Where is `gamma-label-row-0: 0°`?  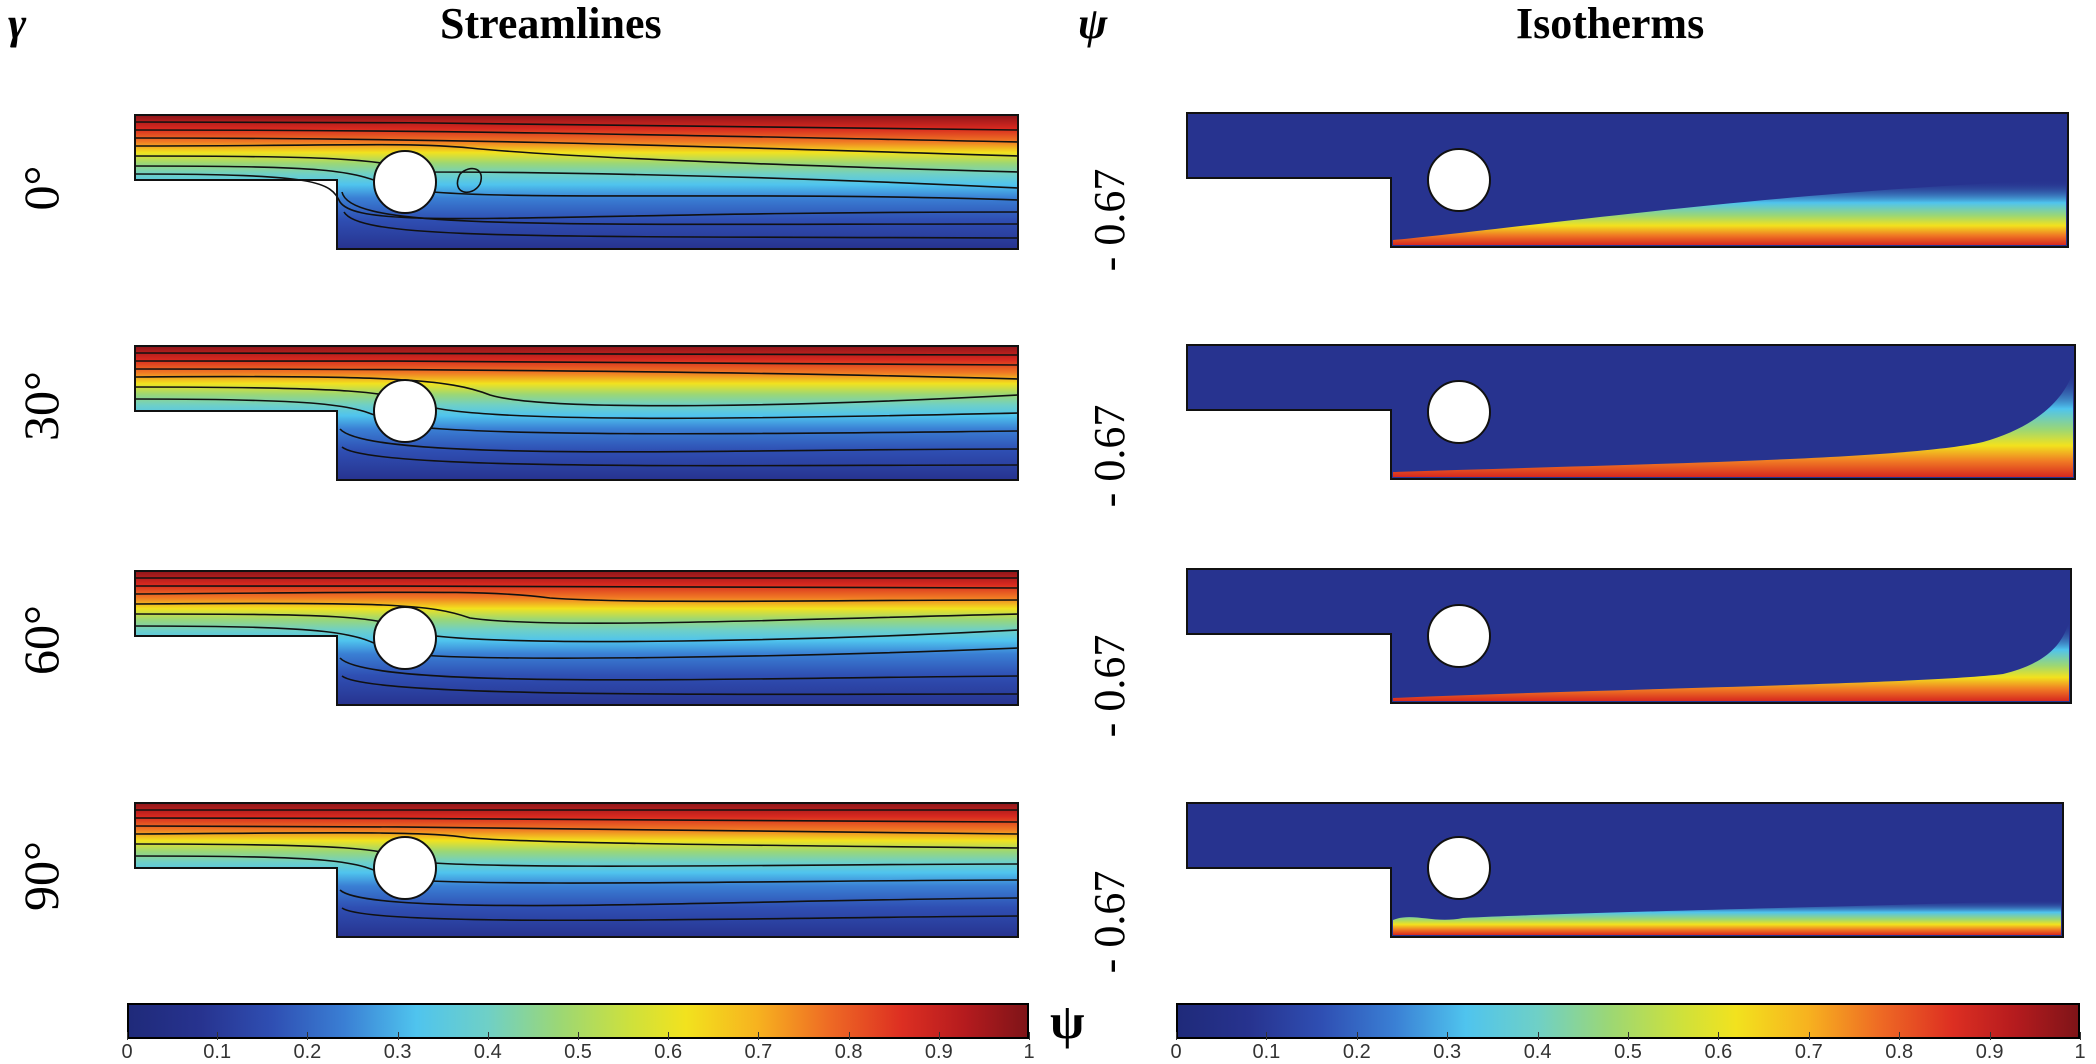
gamma-label-row-0: 0° is located at coordinates (41, 188).